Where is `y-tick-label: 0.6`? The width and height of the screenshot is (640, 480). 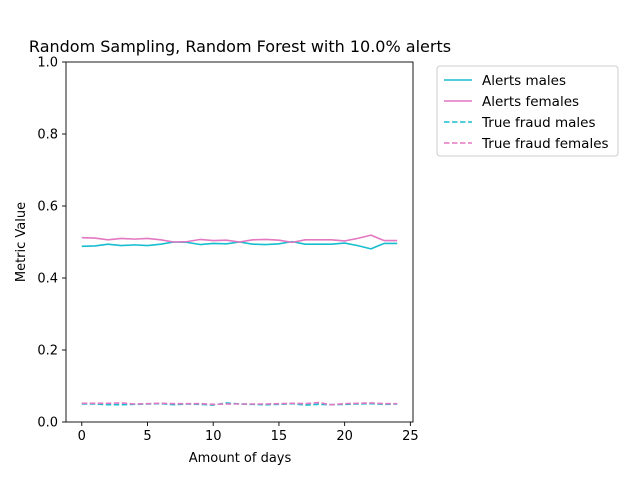
y-tick-label: 0.6 is located at coordinates (47, 207).